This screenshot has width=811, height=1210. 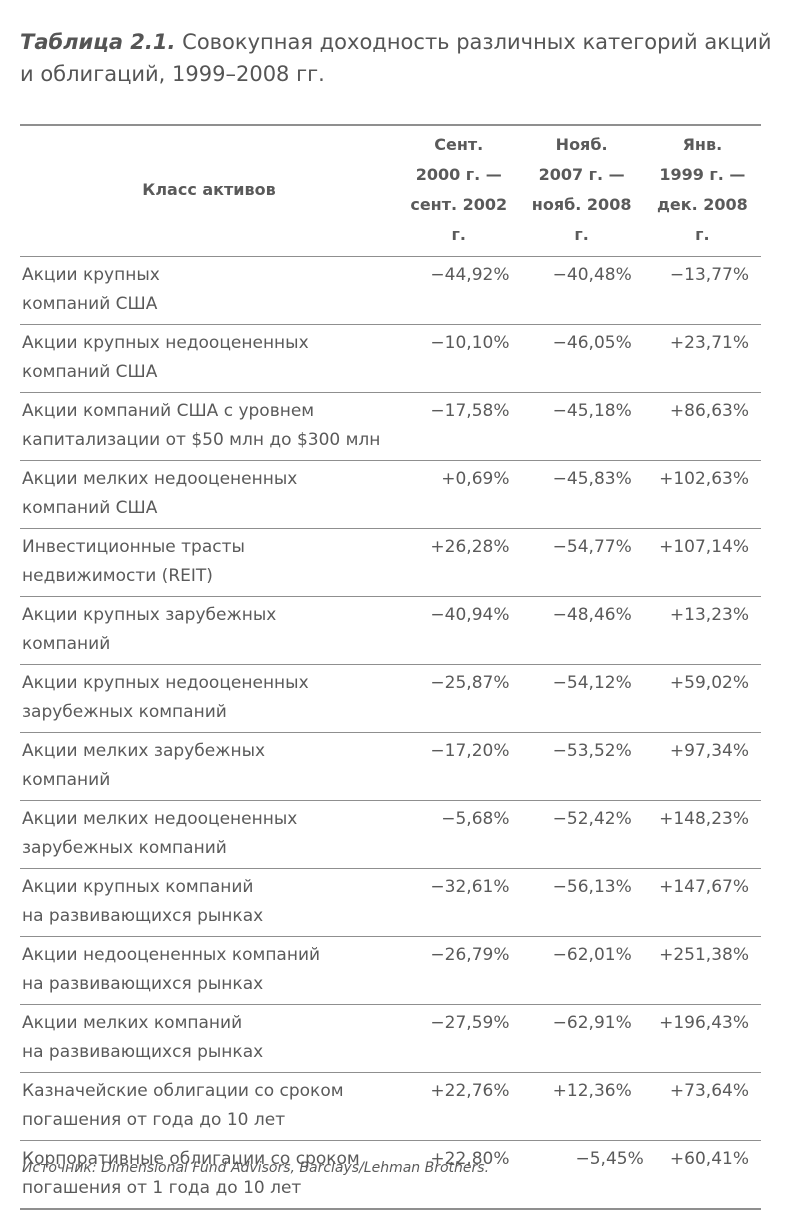 What do you see at coordinates (581, 290) in the screenshot?
I see `return-2007-2008-cell: −40,48%` at bounding box center [581, 290].